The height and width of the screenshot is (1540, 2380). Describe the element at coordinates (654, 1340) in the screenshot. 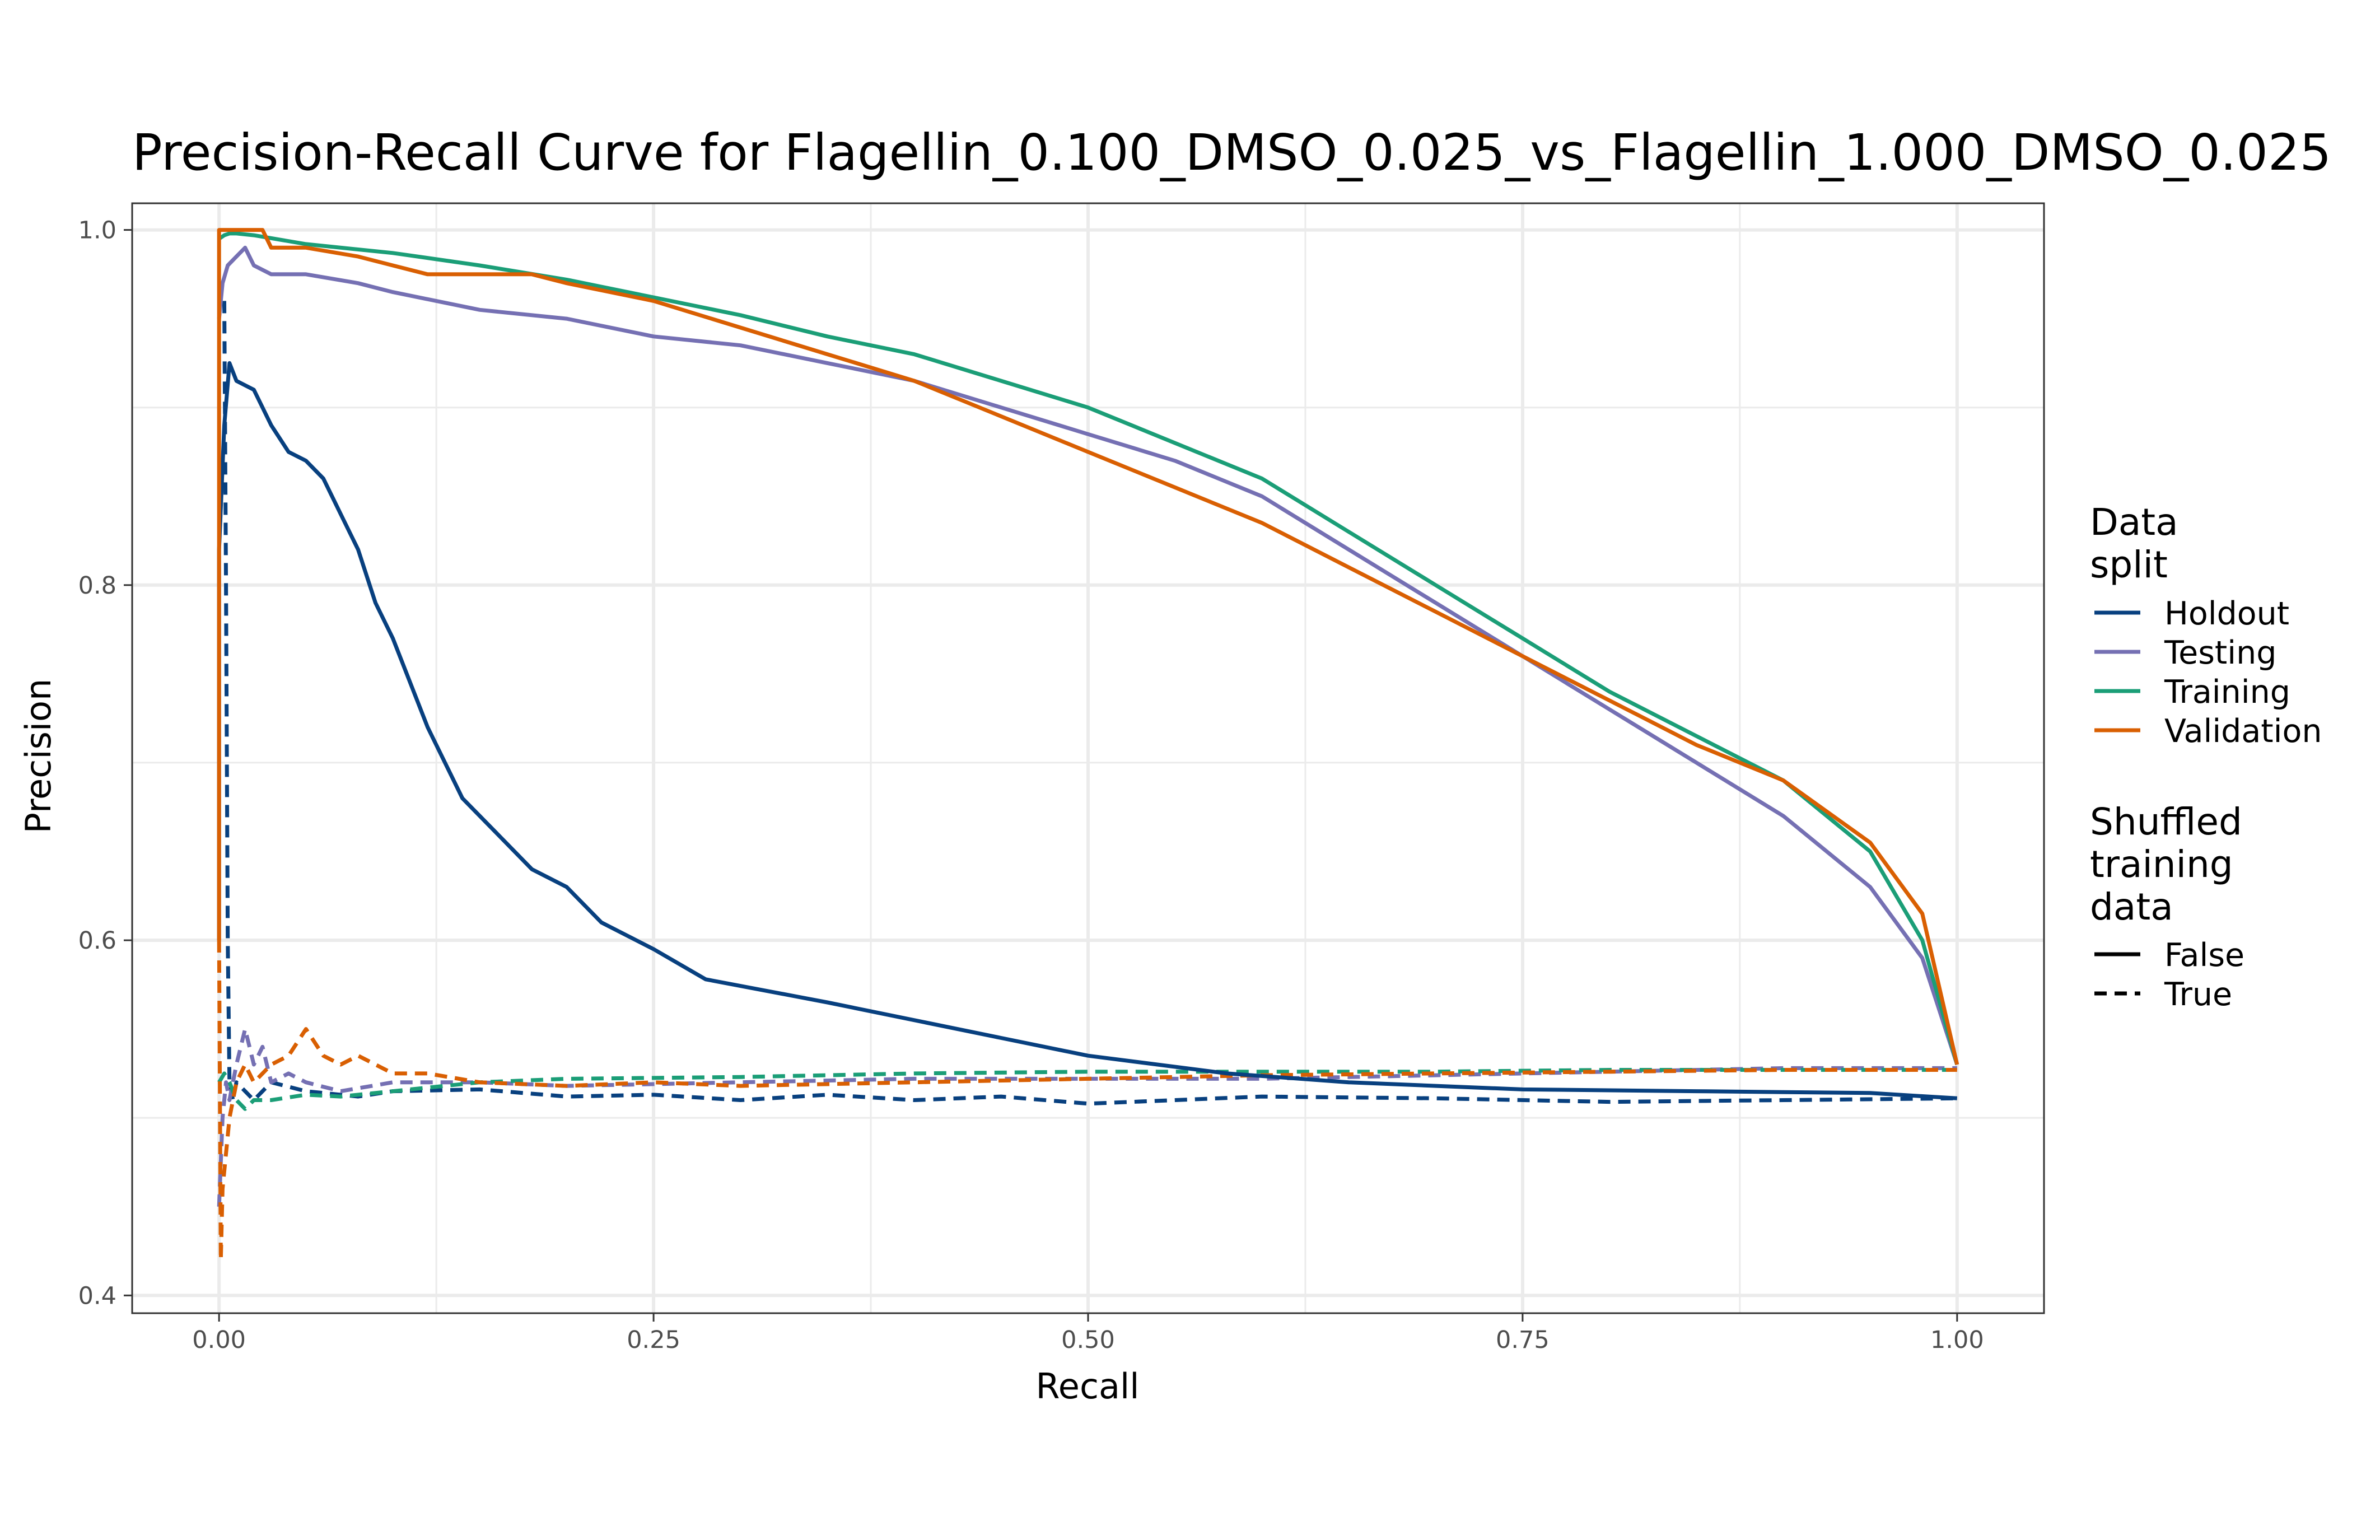

I see `x-tick-label: 0.25` at that location.